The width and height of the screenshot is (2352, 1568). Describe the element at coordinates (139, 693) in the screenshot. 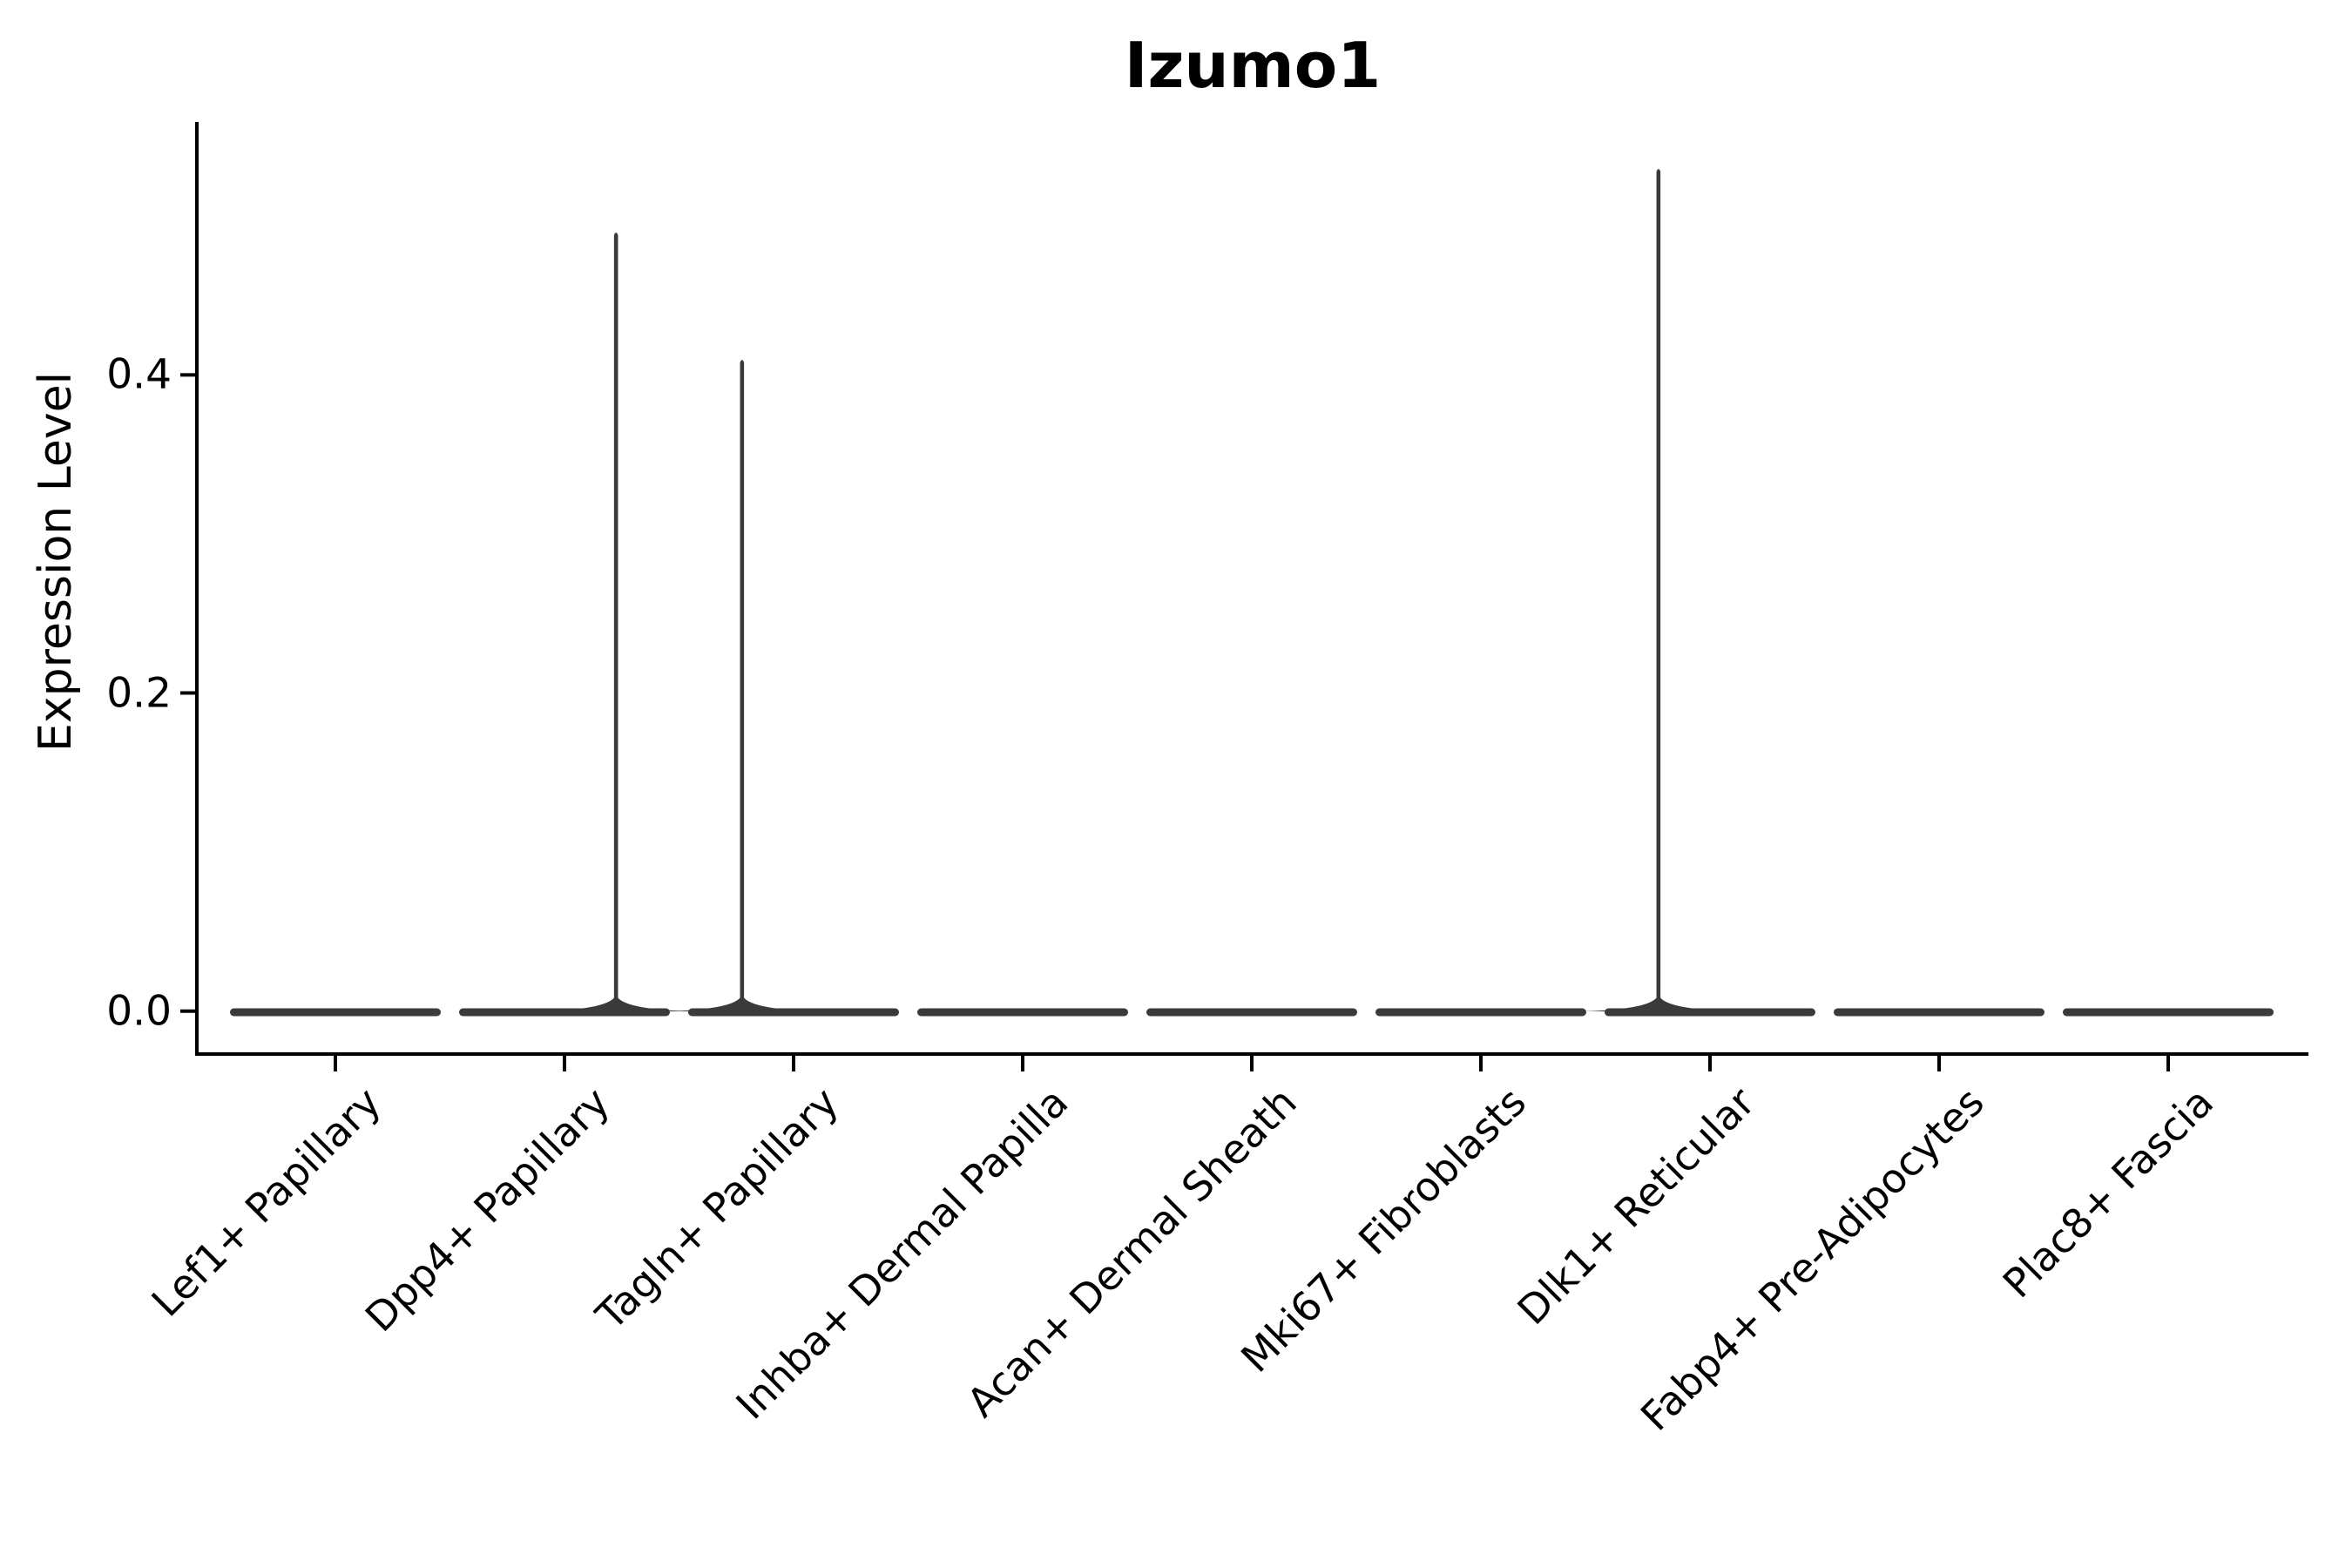

I see `y-tick-label: 0.2` at that location.